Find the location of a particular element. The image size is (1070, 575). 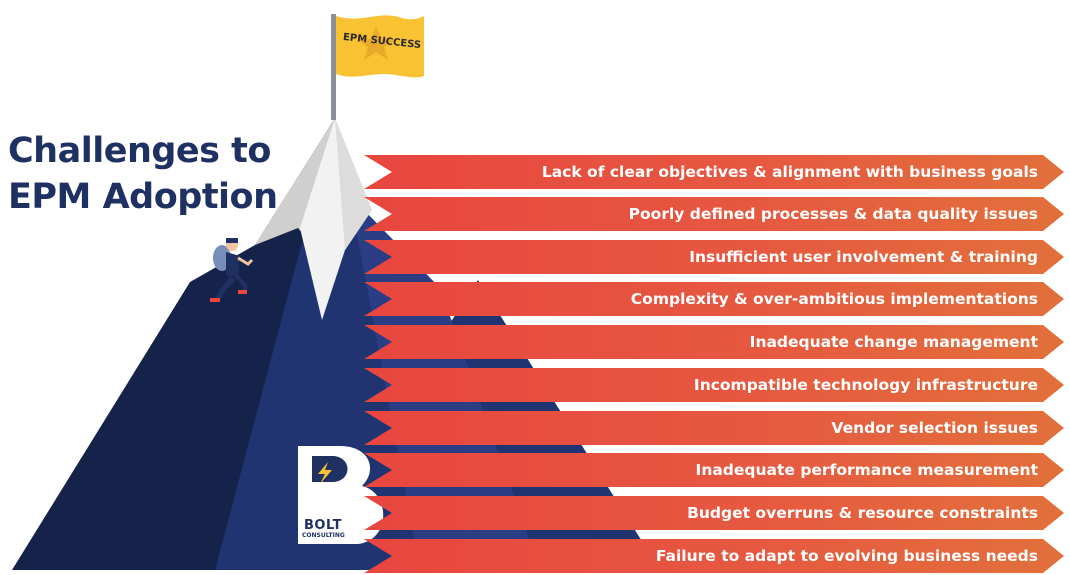

challenge-banner: Inadequate change management is located at coordinates (714, 342).